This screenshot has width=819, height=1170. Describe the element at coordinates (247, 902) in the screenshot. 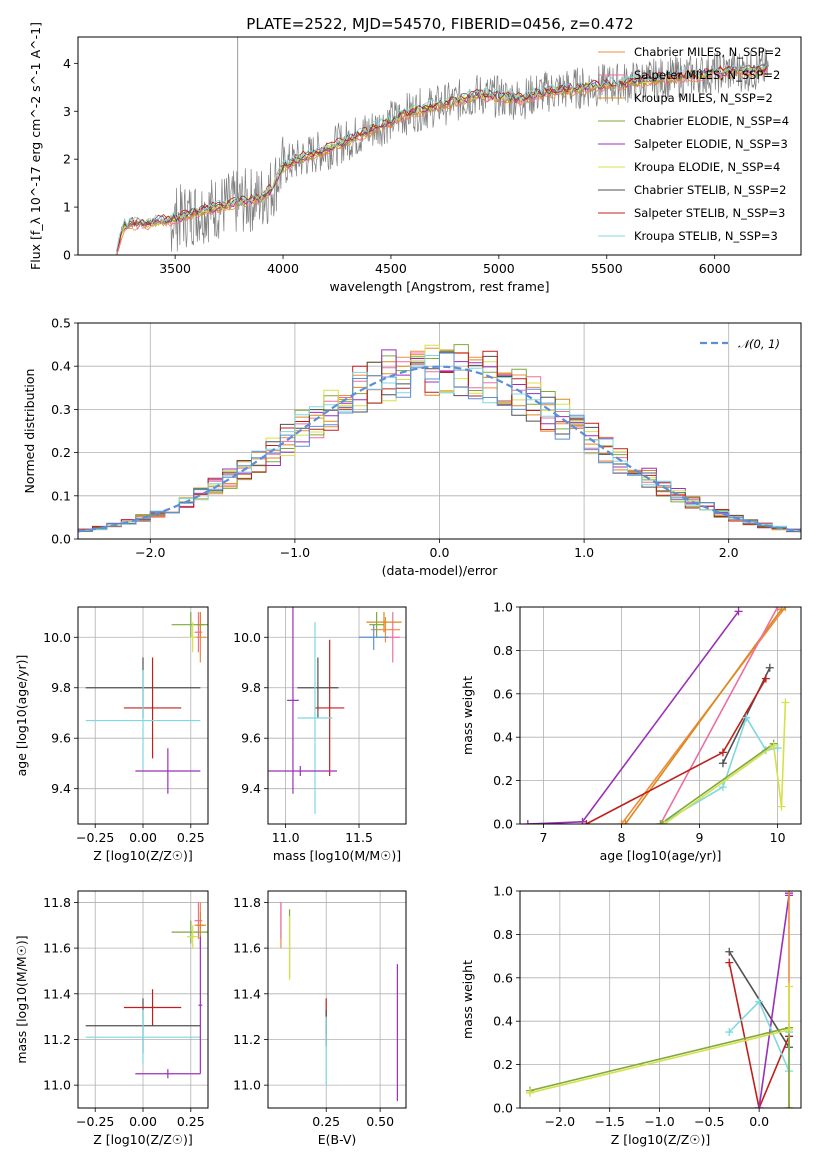

I see `y-tick-label: 11.8` at that location.